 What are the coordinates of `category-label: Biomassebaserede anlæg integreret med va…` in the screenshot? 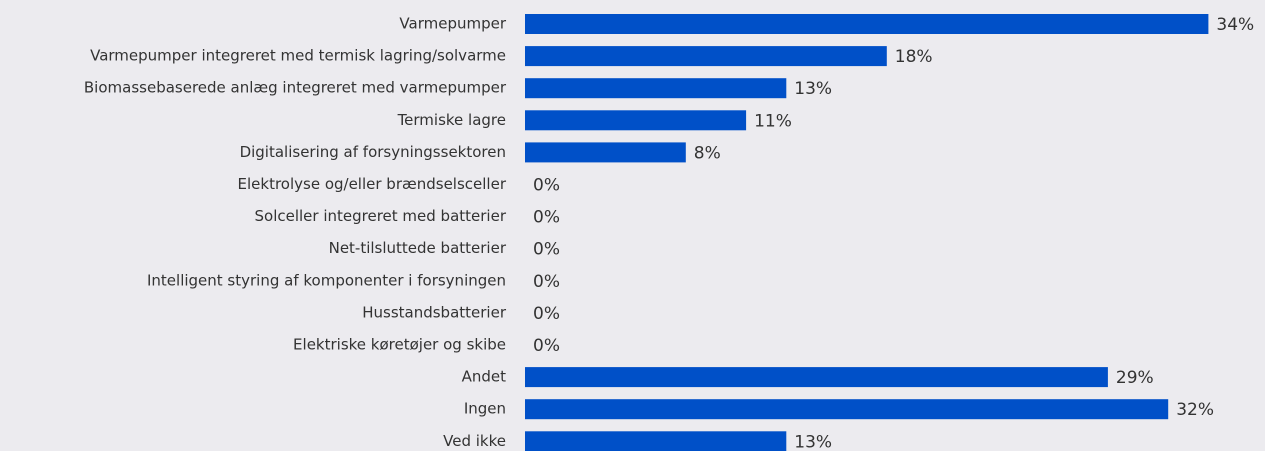 It's located at (295, 88).